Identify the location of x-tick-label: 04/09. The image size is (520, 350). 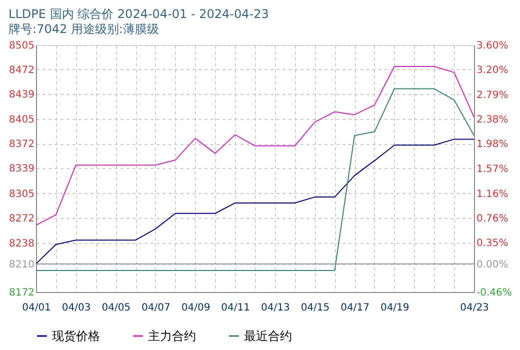
(195, 308).